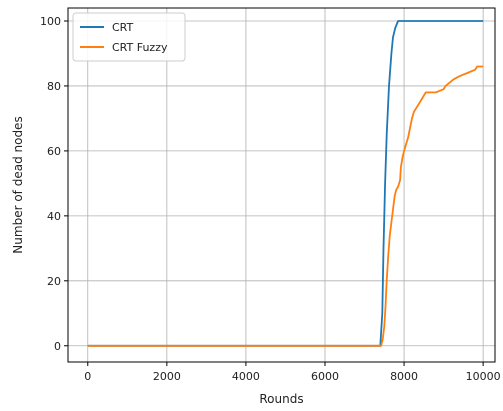 The height and width of the screenshot is (411, 503). Describe the element at coordinates (167, 376) in the screenshot. I see `x-tick-label: 2000` at that location.